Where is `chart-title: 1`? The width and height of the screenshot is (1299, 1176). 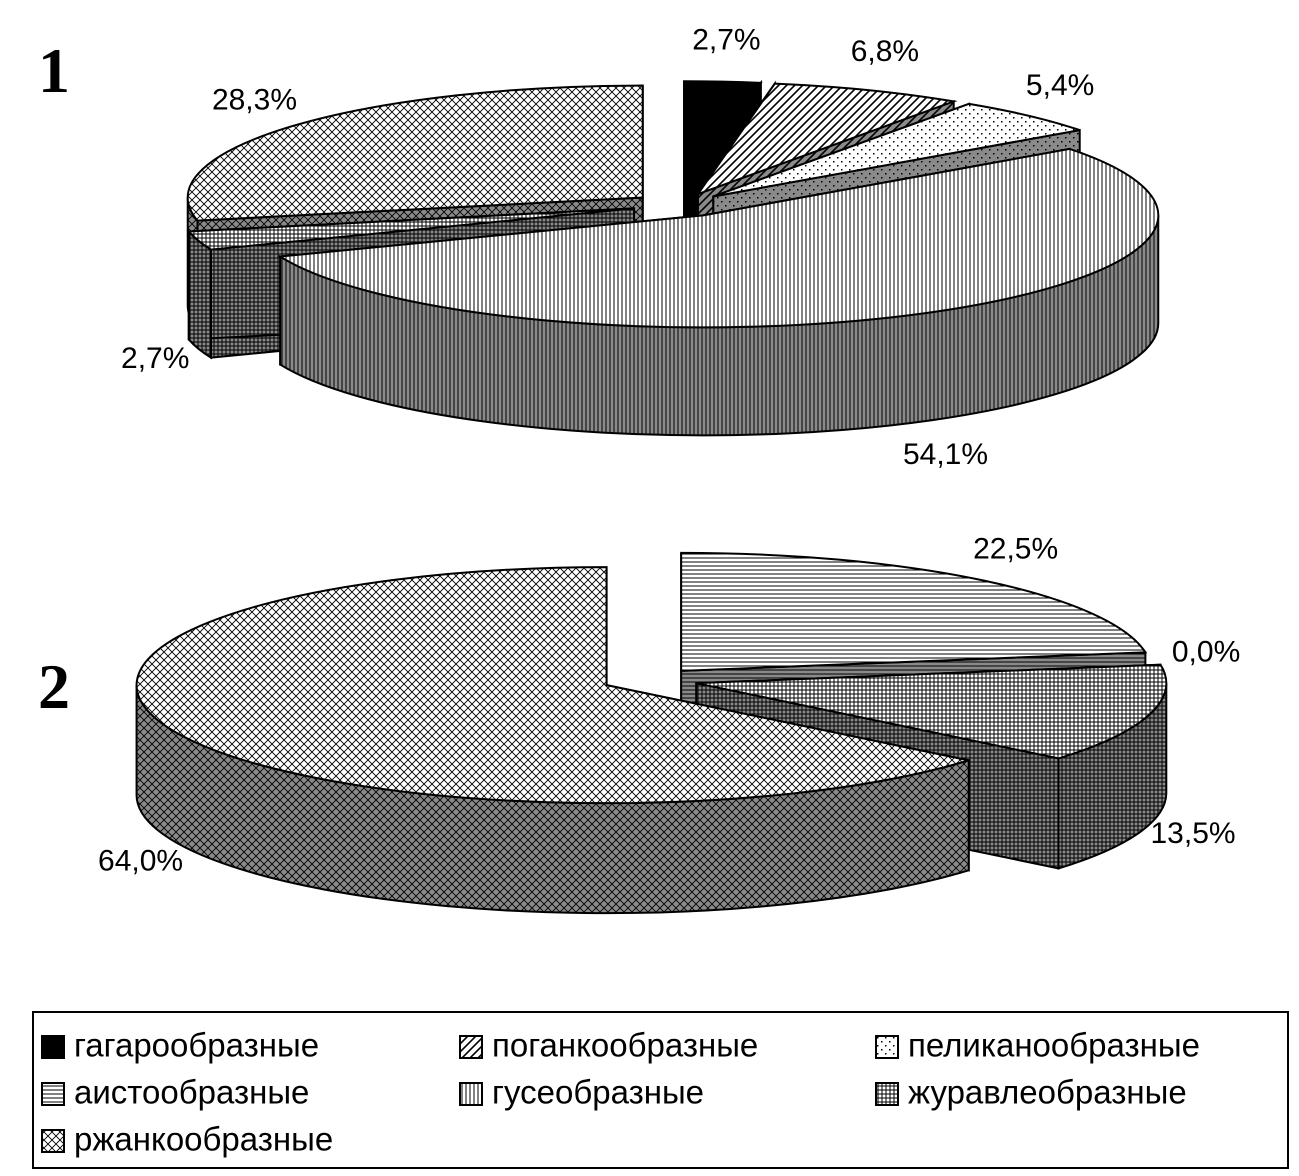
chart-title: 1 is located at coordinates (54, 70).